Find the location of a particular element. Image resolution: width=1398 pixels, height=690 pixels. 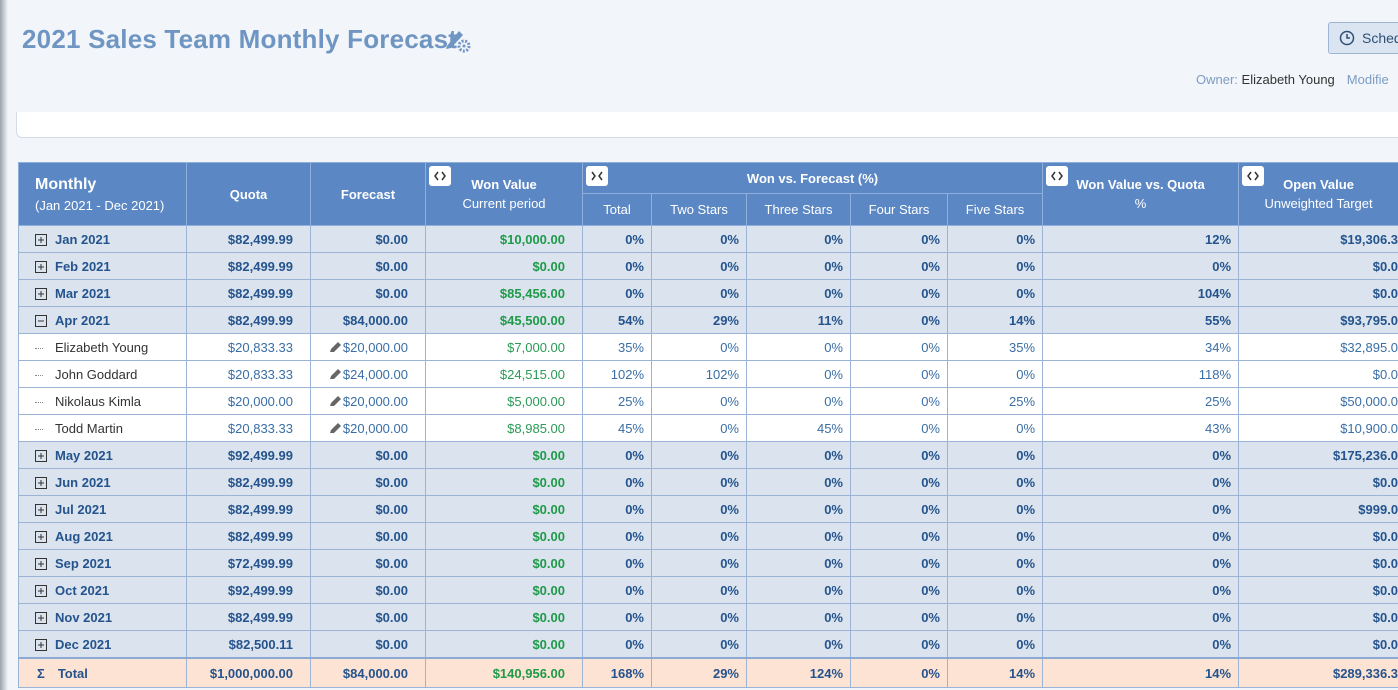

owner-label: Owner: is located at coordinates (1217, 79).